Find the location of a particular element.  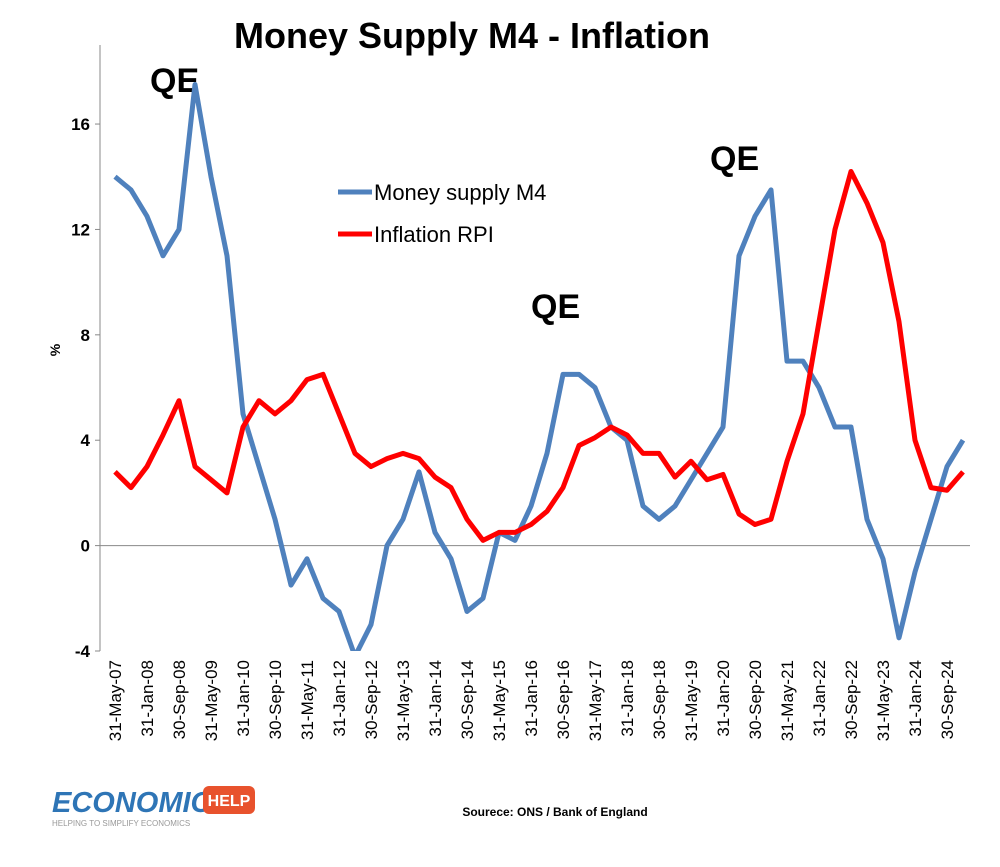

logo-tagline: HELPING TO SIMPLIFY ECONOMICS is located at coordinates (121, 823).